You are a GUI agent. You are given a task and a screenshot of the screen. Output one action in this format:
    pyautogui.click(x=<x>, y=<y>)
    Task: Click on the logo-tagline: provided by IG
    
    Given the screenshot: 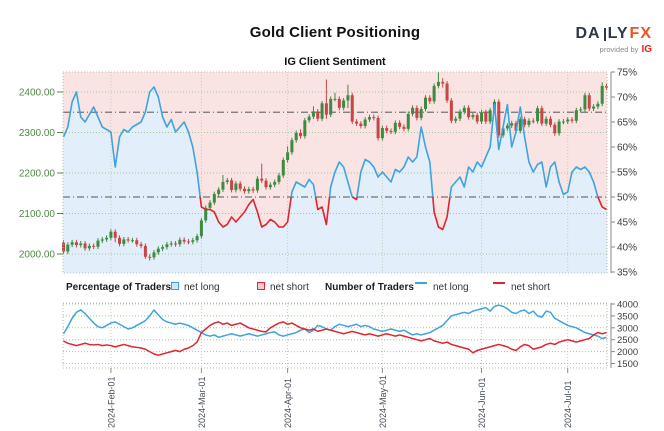 What is the action you would take?
    pyautogui.click(x=625, y=49)
    